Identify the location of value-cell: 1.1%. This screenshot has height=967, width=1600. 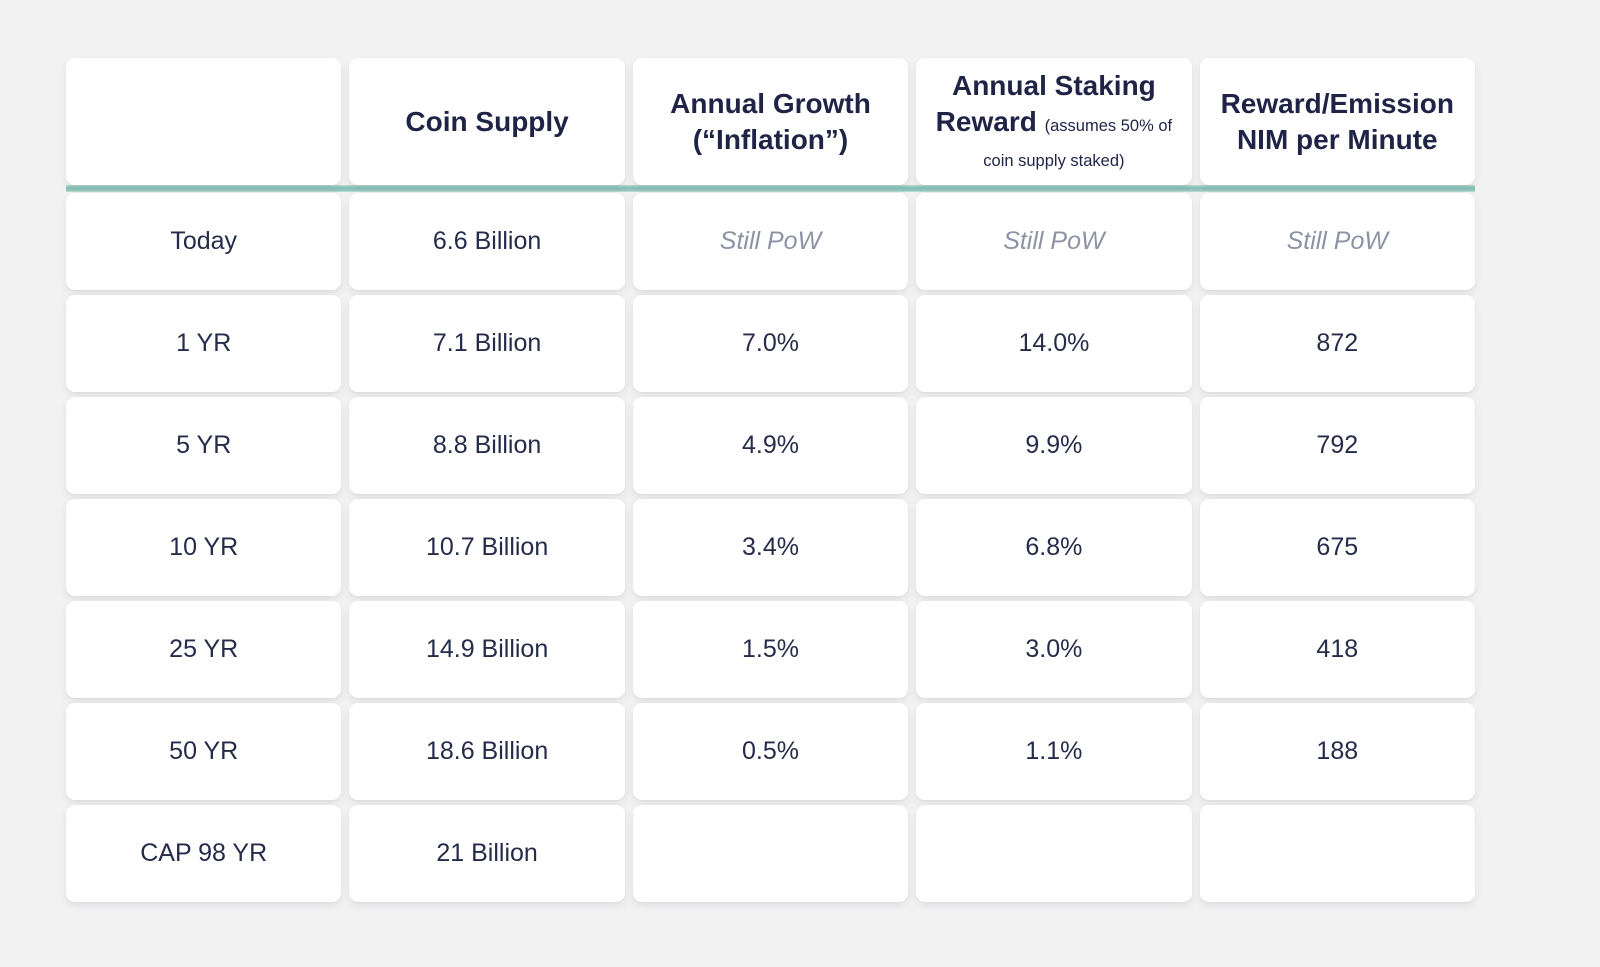
(1054, 751).